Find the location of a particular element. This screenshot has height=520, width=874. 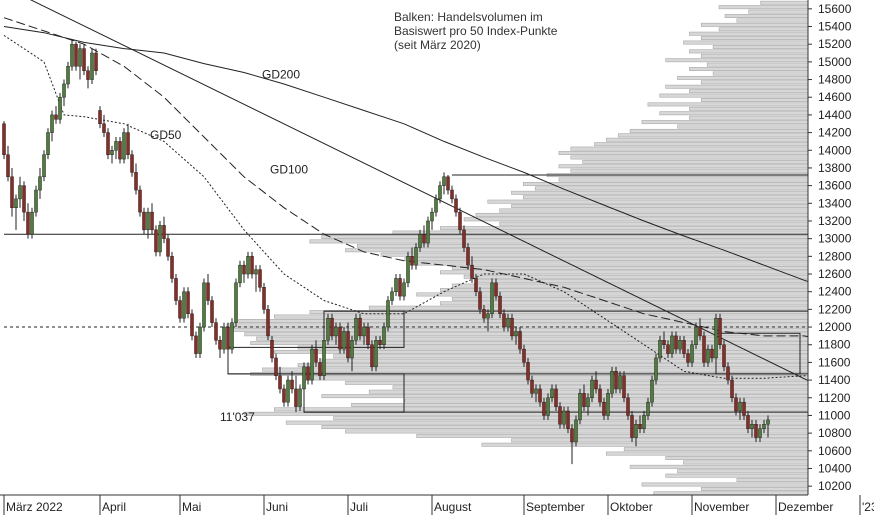

y-tick-label: 11000 is located at coordinates (834, 415).